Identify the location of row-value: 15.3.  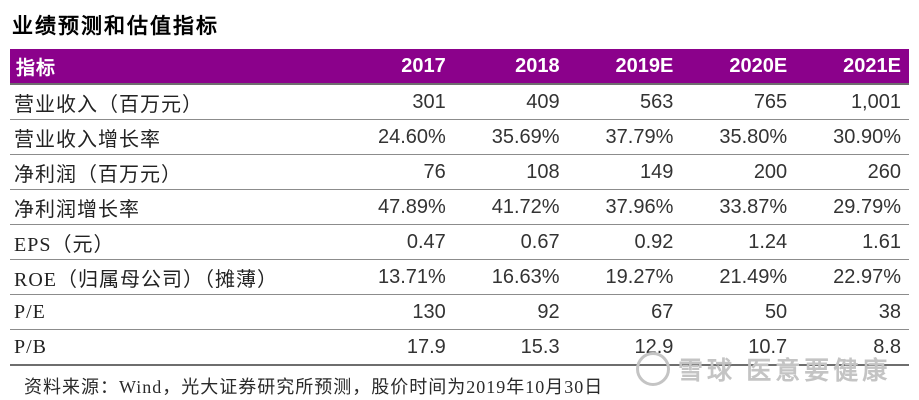
(510, 347).